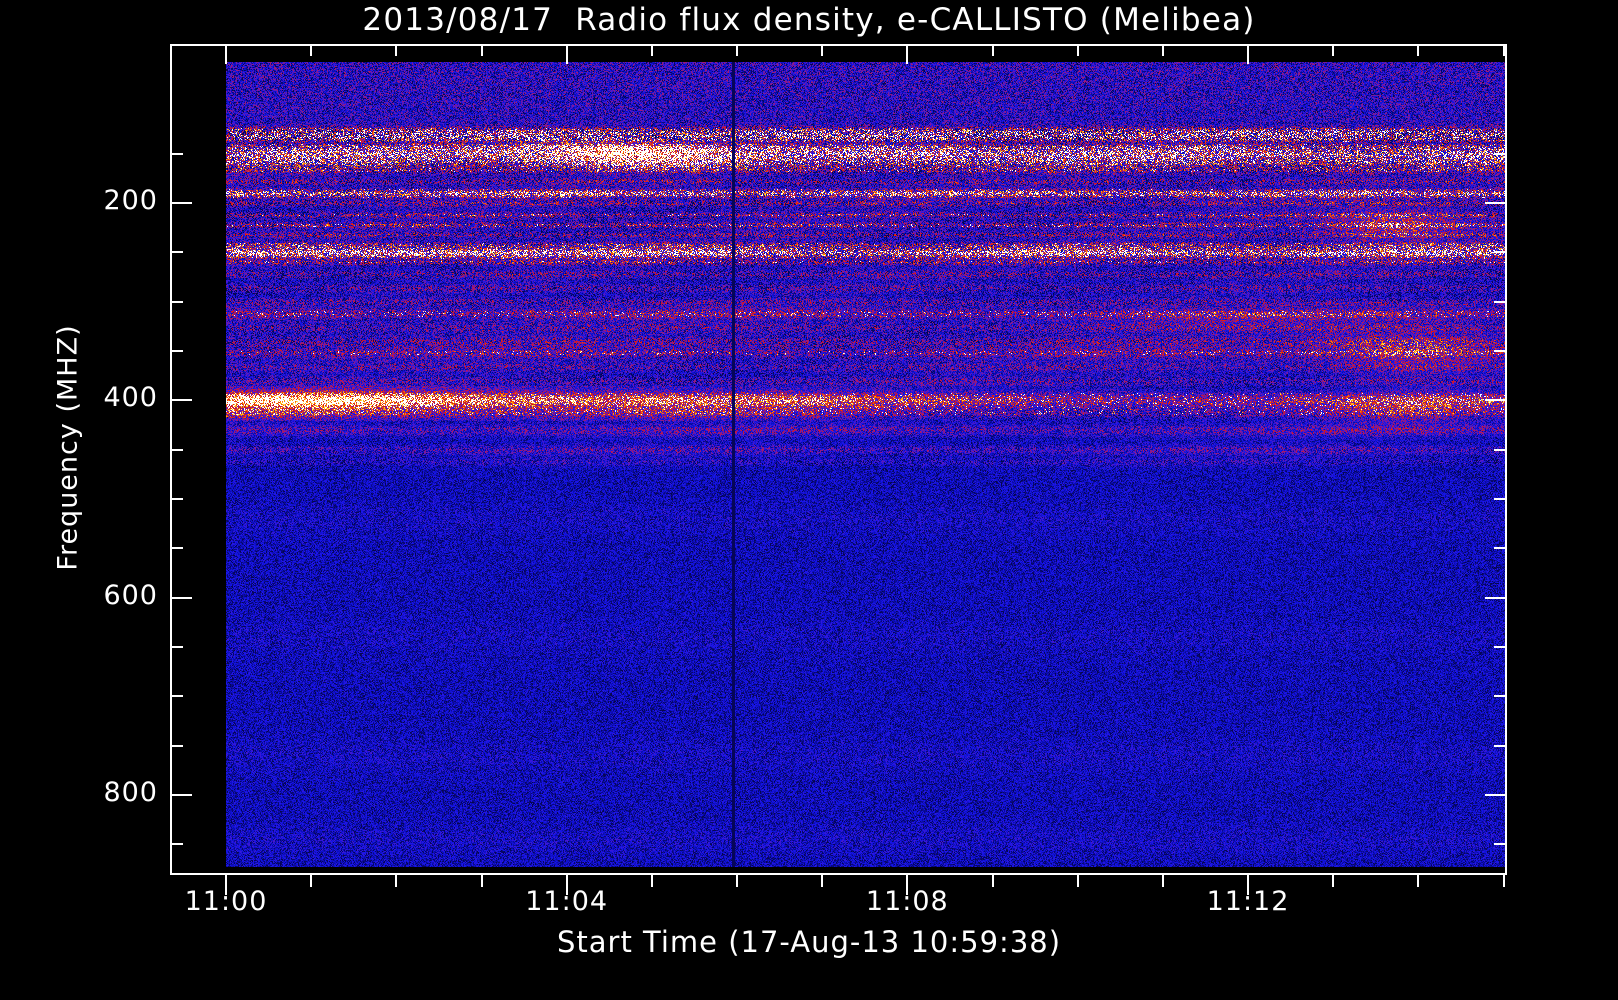 The width and height of the screenshot is (1618, 1000). Describe the element at coordinates (907, 901) in the screenshot. I see `x-tick-label-11:08: 11:08` at that location.